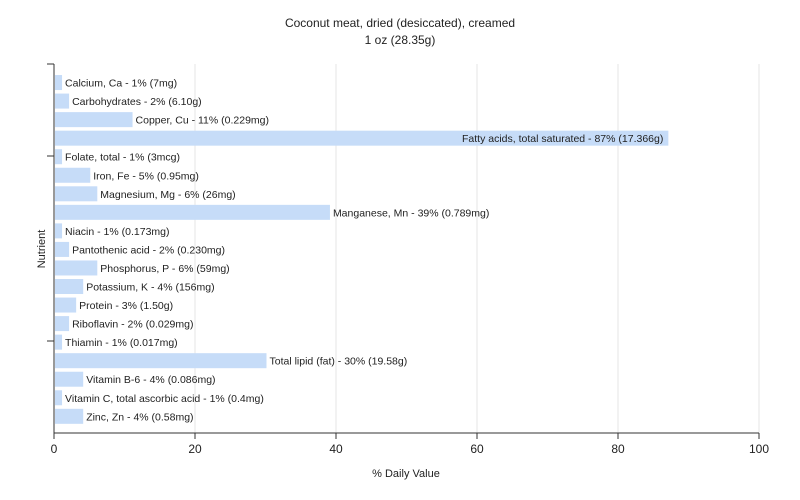  What do you see at coordinates (400, 40) in the screenshot?
I see `chart-subtitle: 1 oz (28.35g)` at bounding box center [400, 40].